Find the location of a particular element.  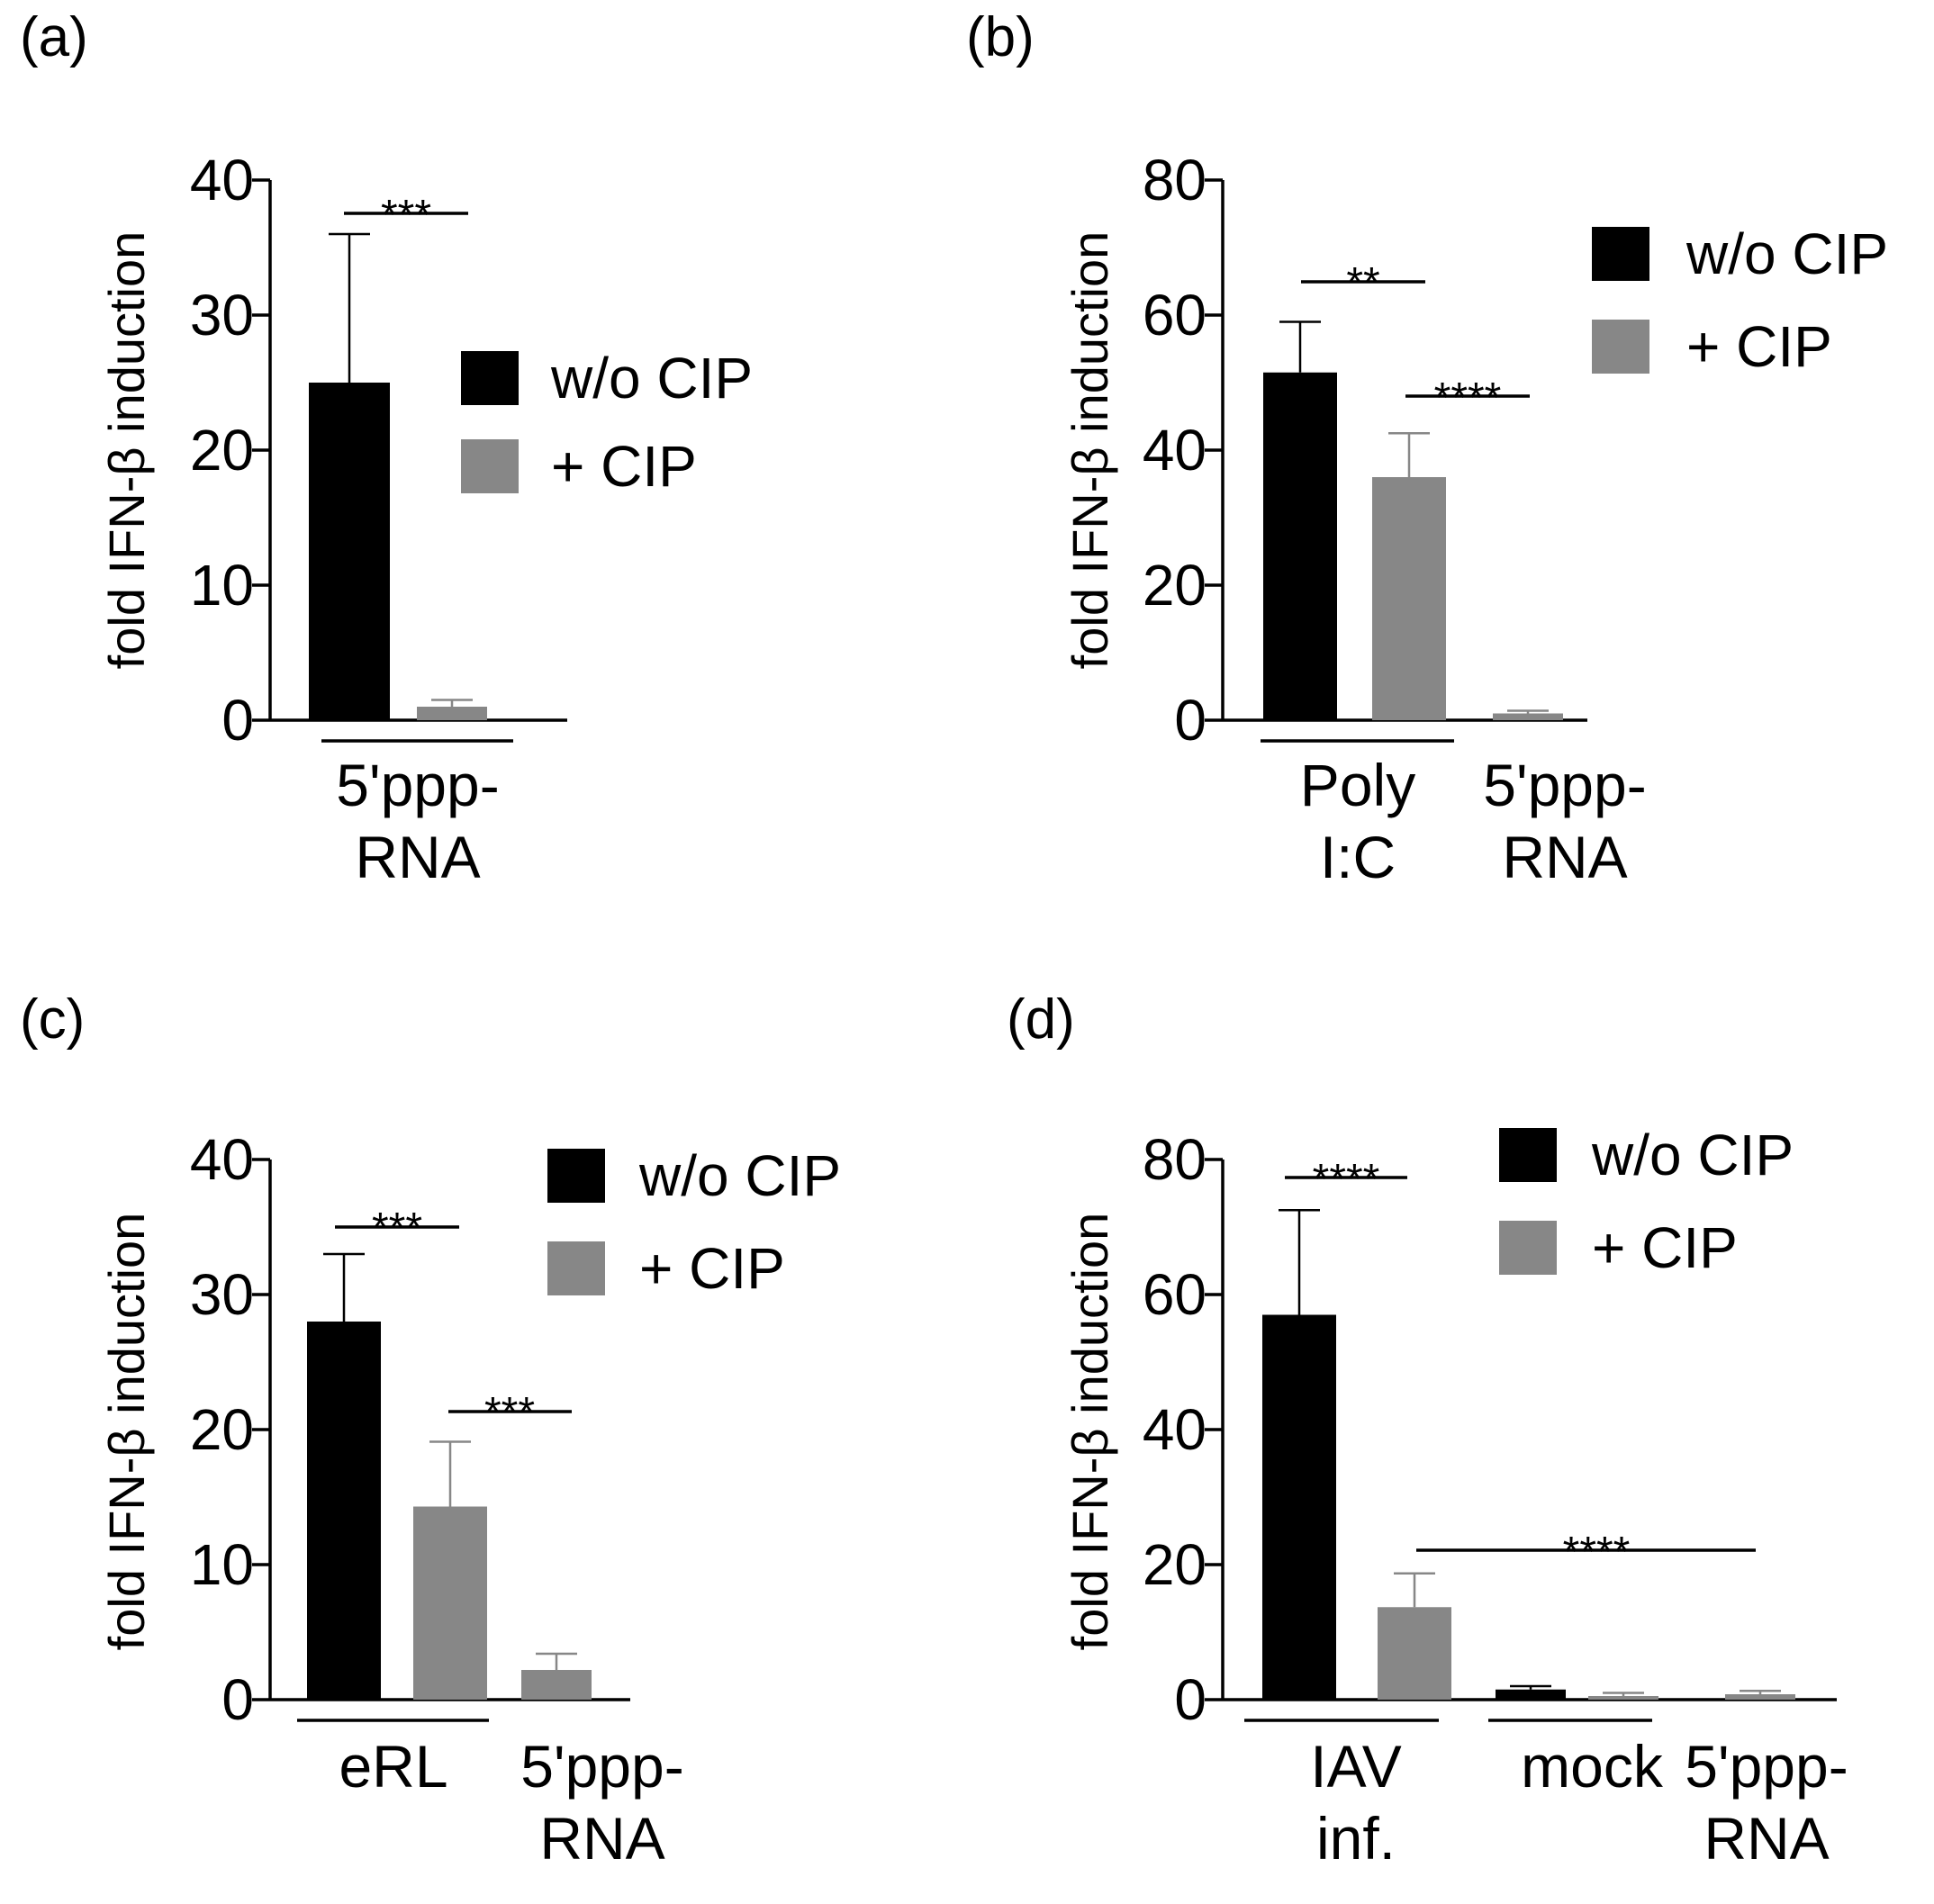

group-label: I:C is located at coordinates (1358, 857).